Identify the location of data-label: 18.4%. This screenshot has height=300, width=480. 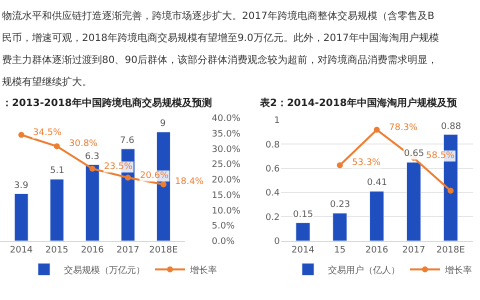
(189, 182).